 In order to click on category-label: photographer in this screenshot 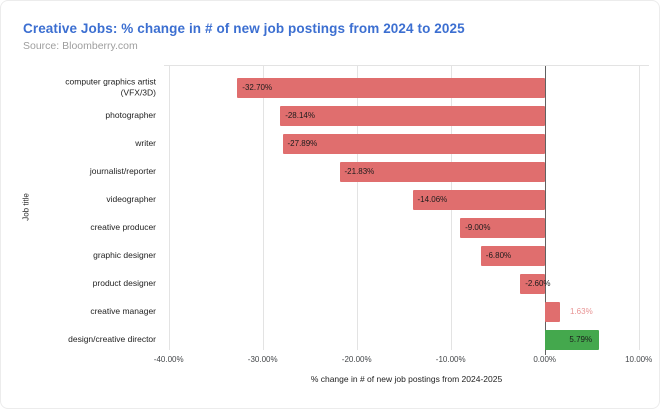, I will do `click(130, 114)`.